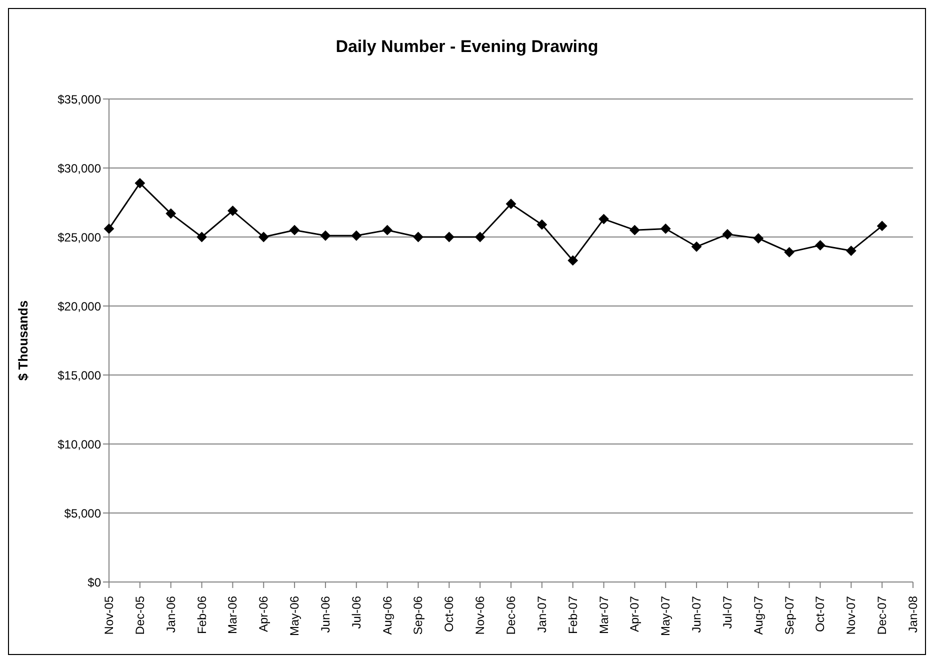 This screenshot has width=938, height=667. What do you see at coordinates (325, 614) in the screenshot?
I see `x-tick-label: Jun-06` at bounding box center [325, 614].